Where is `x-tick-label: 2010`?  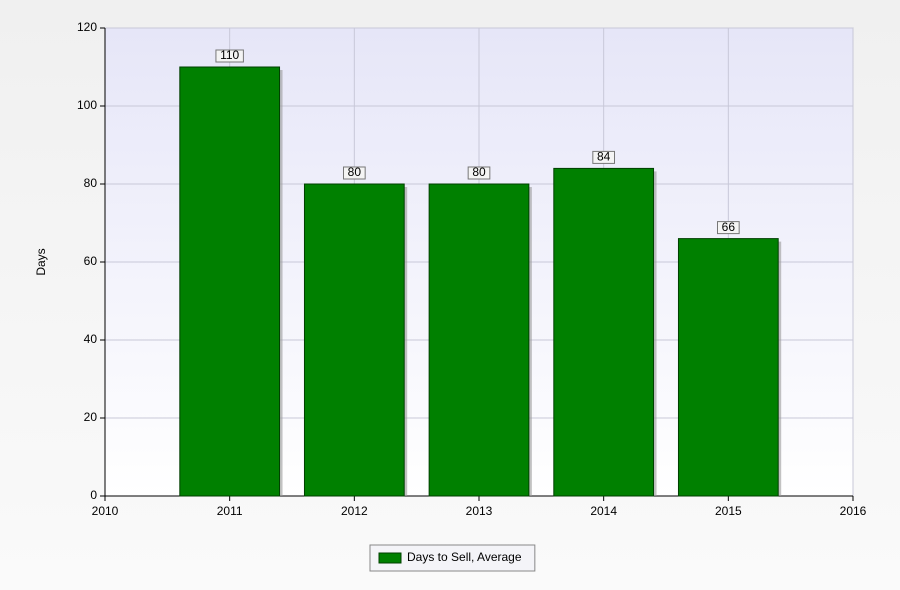 x-tick-label: 2010 is located at coordinates (105, 511).